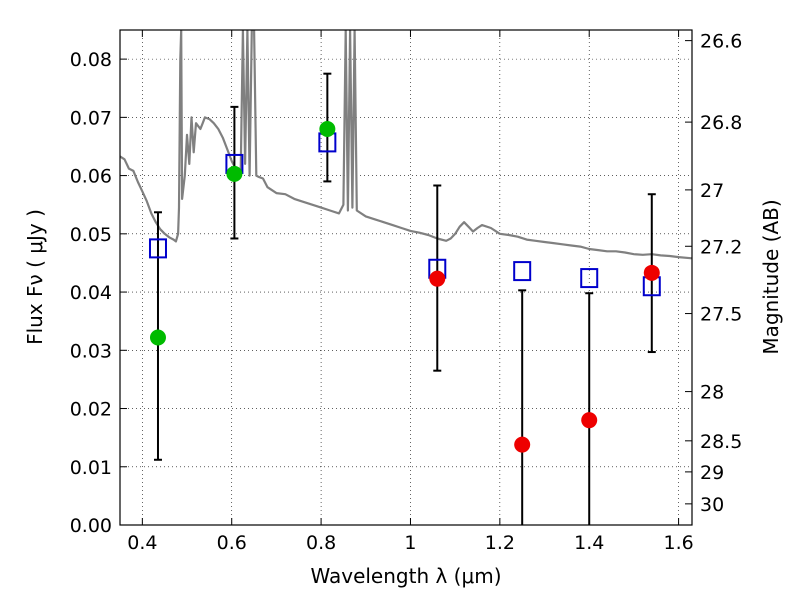 The height and width of the screenshot is (604, 800). I want to click on right-axis-ticks: 26.6 26.8 27 27.2 27.5 28 28.5 29 30, so click(713, 273).